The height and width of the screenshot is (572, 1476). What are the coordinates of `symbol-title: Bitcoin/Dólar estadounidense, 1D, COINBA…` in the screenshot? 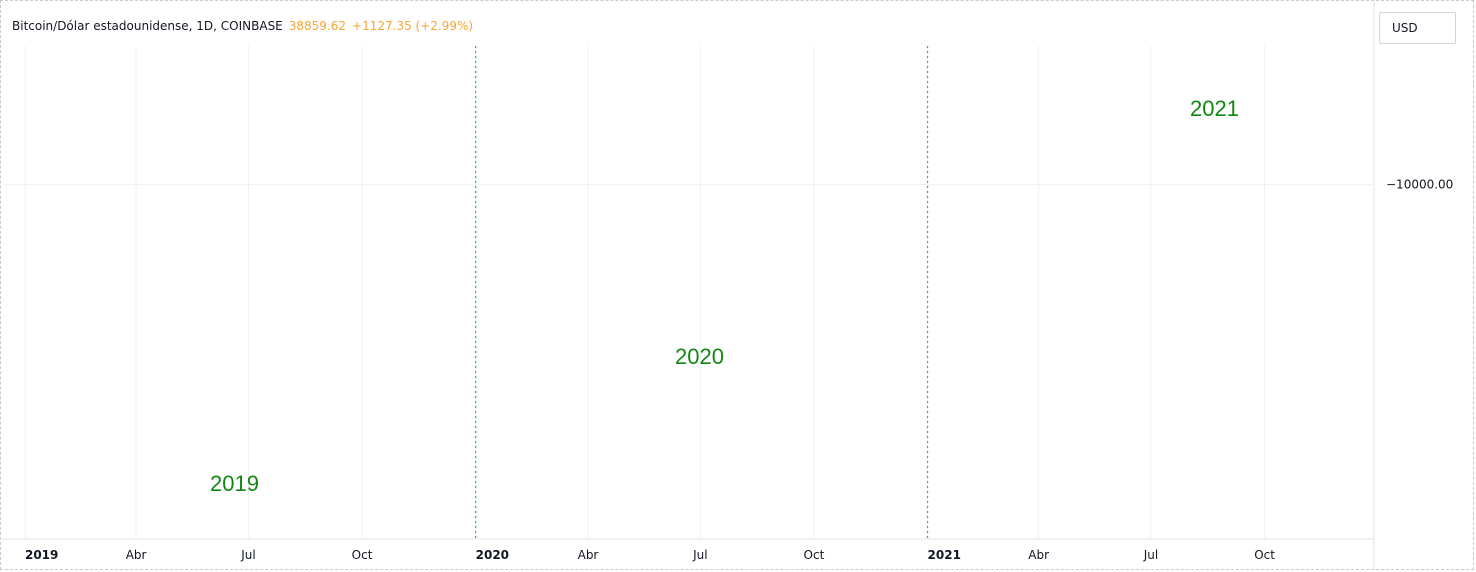 It's located at (147, 26).